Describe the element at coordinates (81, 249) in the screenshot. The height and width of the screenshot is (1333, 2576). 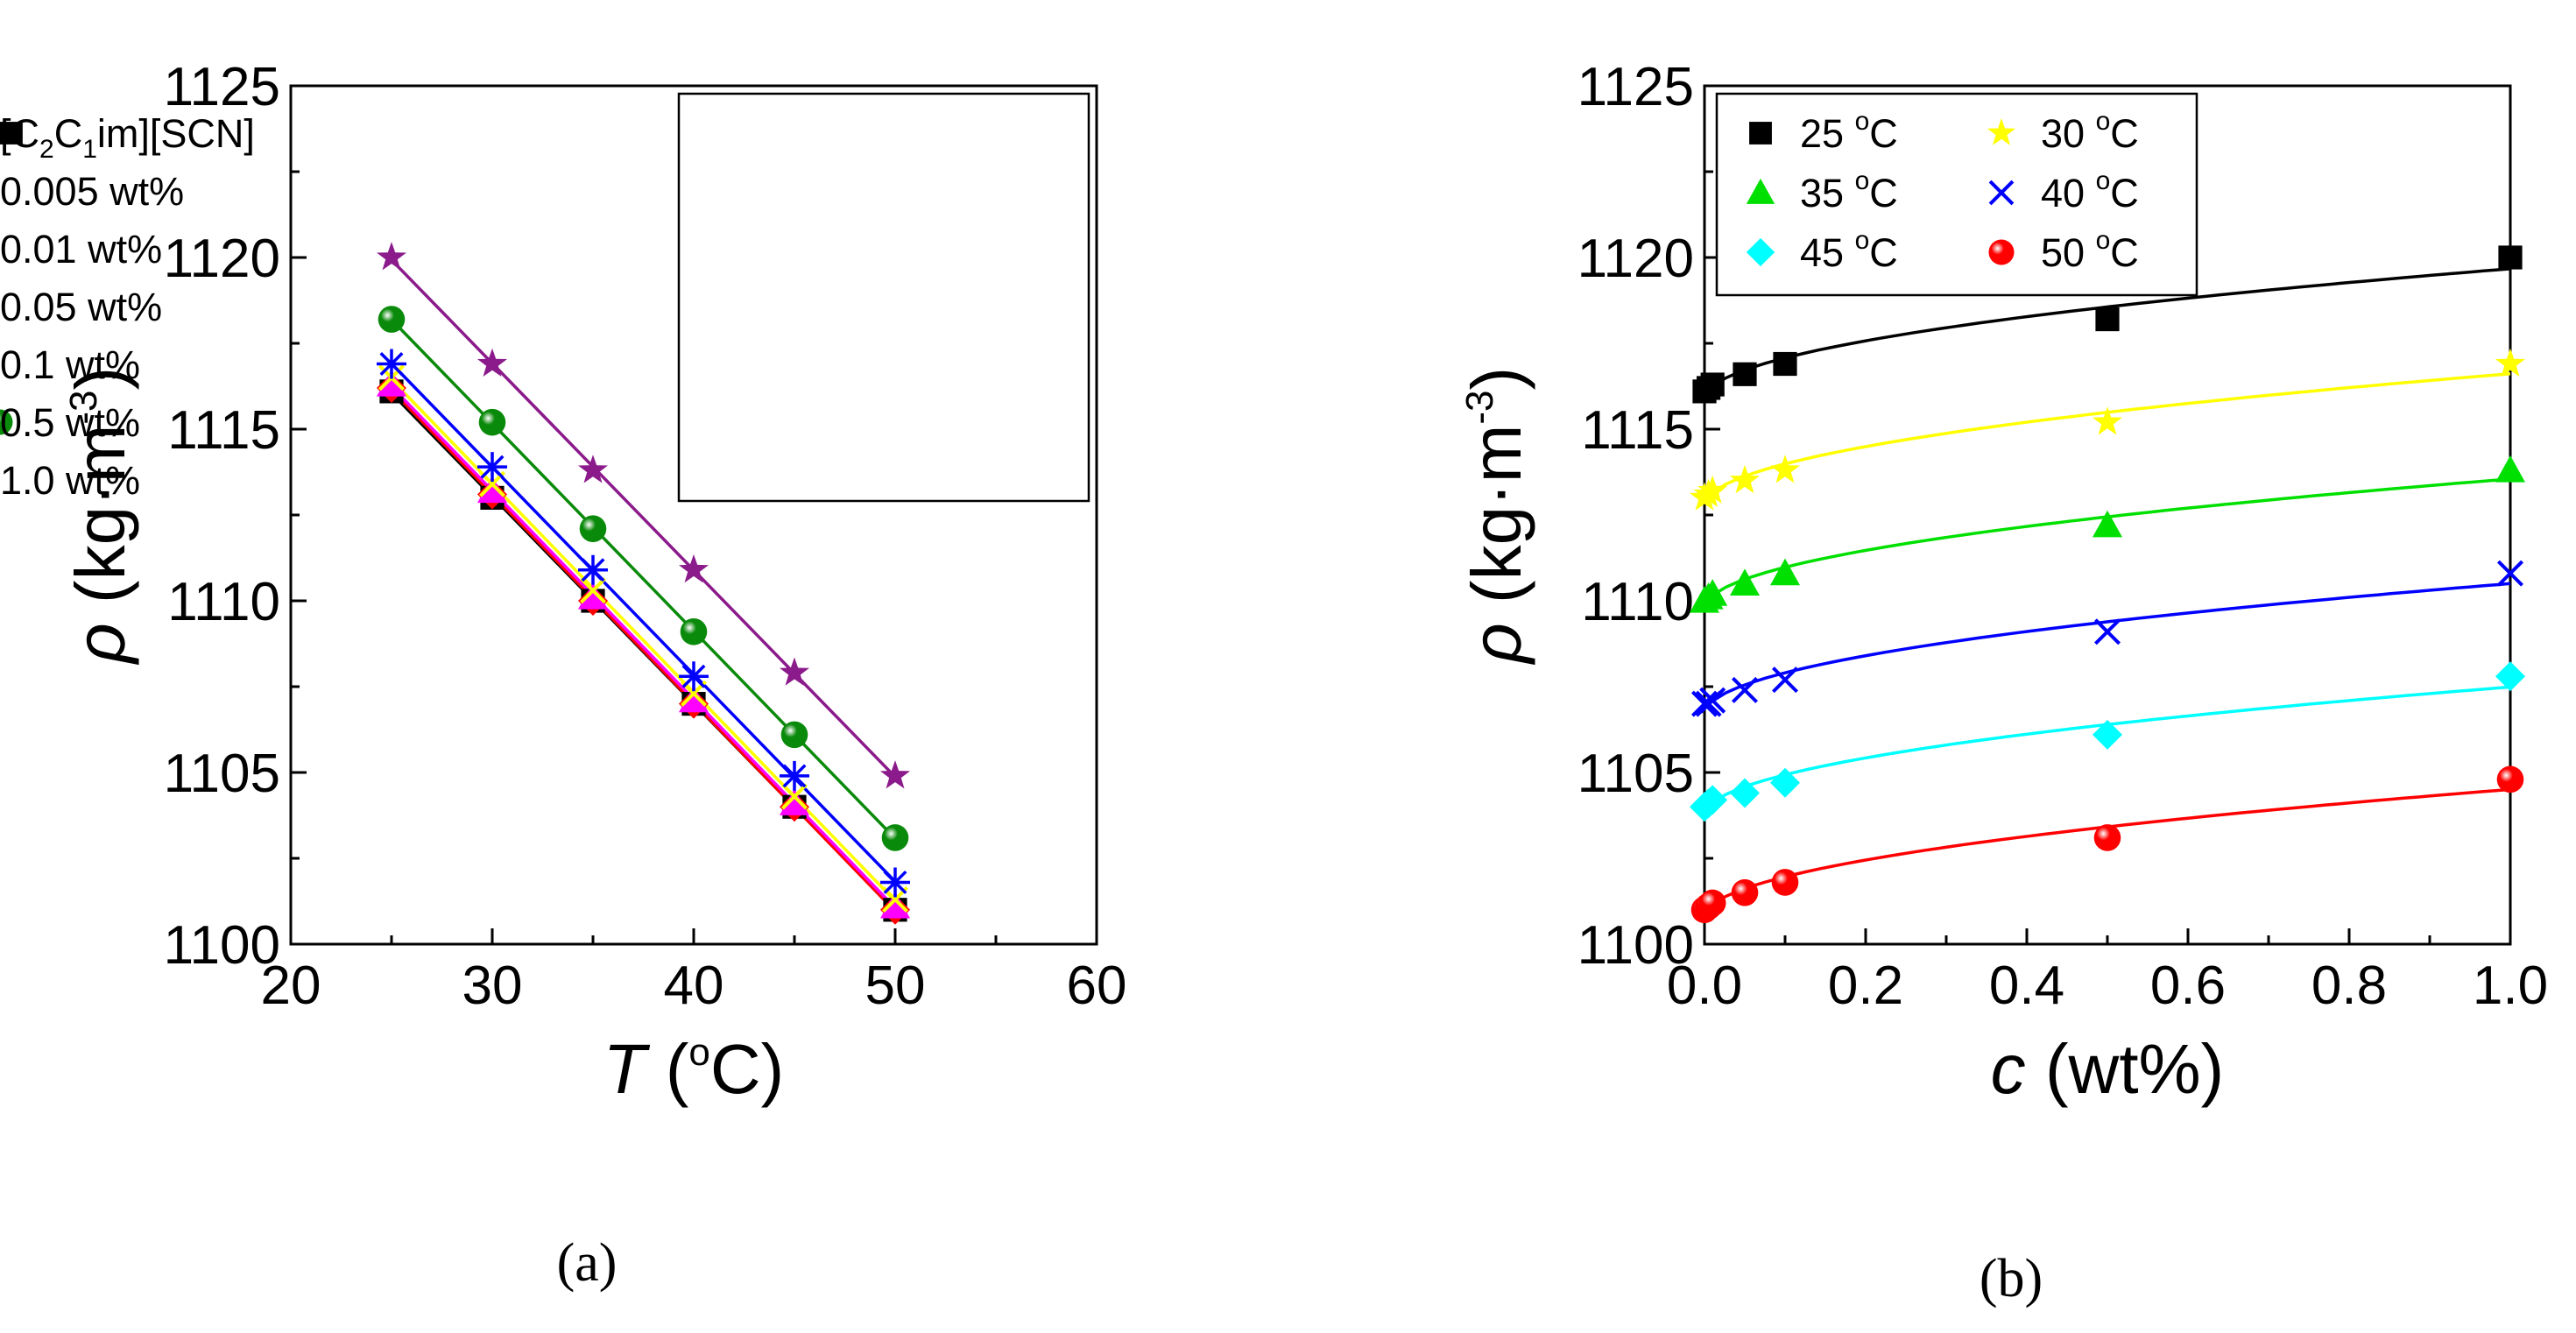
I see `legend-item: 0.01 wt%` at that location.